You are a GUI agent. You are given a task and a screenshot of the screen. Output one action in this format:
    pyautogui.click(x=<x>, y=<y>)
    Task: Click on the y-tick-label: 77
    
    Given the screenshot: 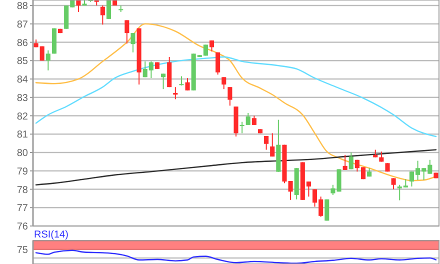 What is the action you would take?
    pyautogui.click(x=22, y=208)
    